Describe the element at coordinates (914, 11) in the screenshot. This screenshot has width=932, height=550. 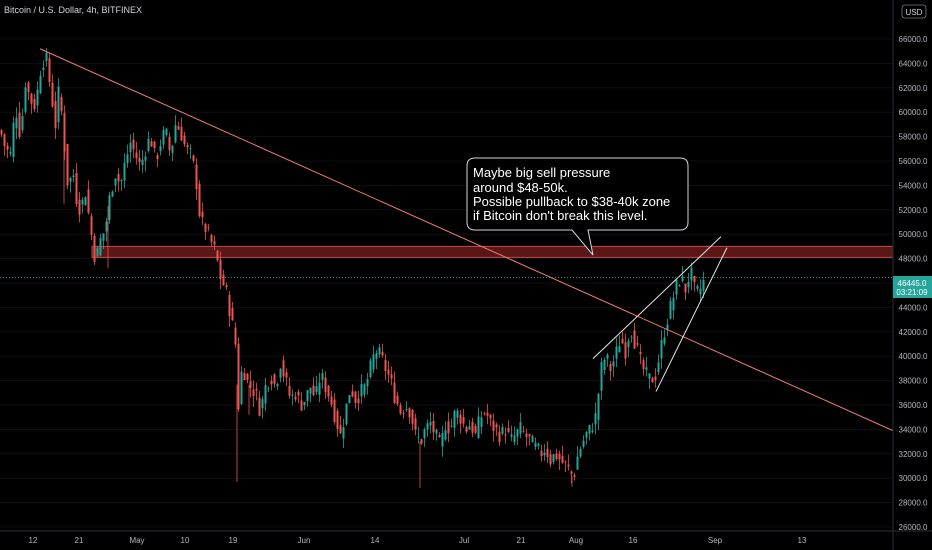
I see `currency-button: USD` at that location.